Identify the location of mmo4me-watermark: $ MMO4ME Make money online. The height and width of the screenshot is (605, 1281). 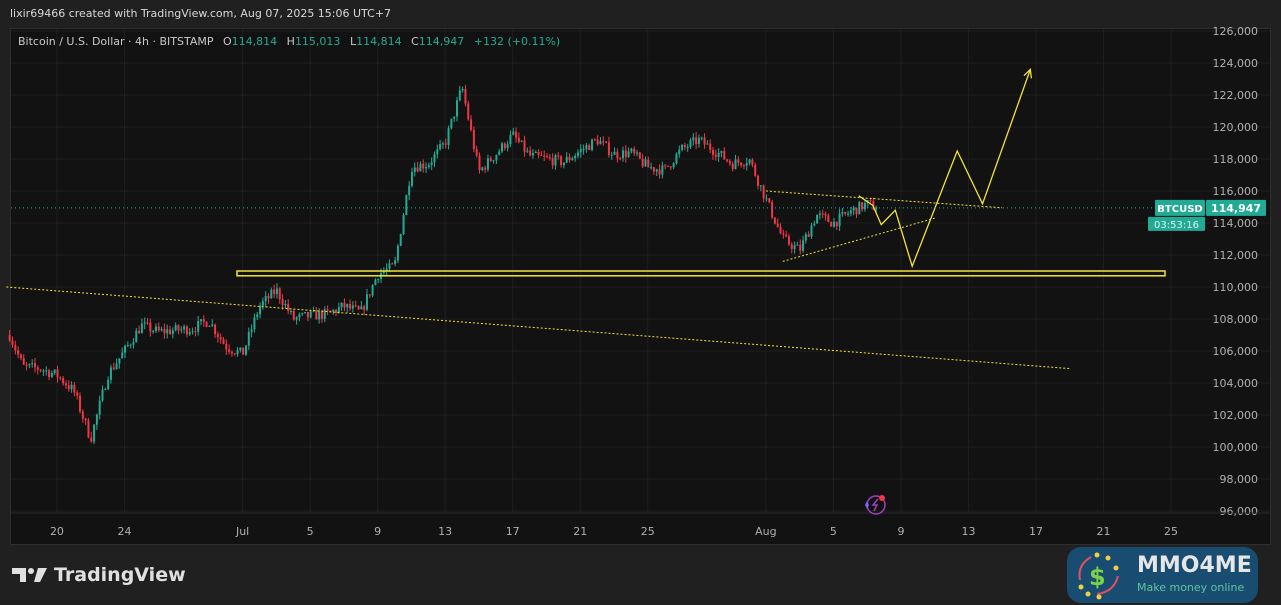
(1162, 575).